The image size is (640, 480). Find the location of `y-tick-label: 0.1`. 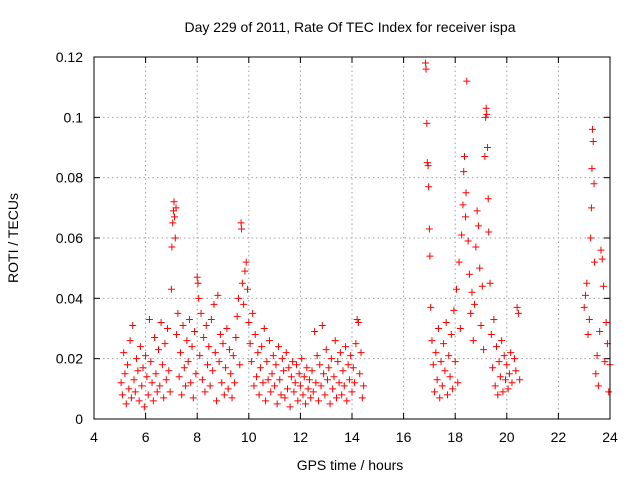

y-tick-label: 0.1 is located at coordinates (74, 117).